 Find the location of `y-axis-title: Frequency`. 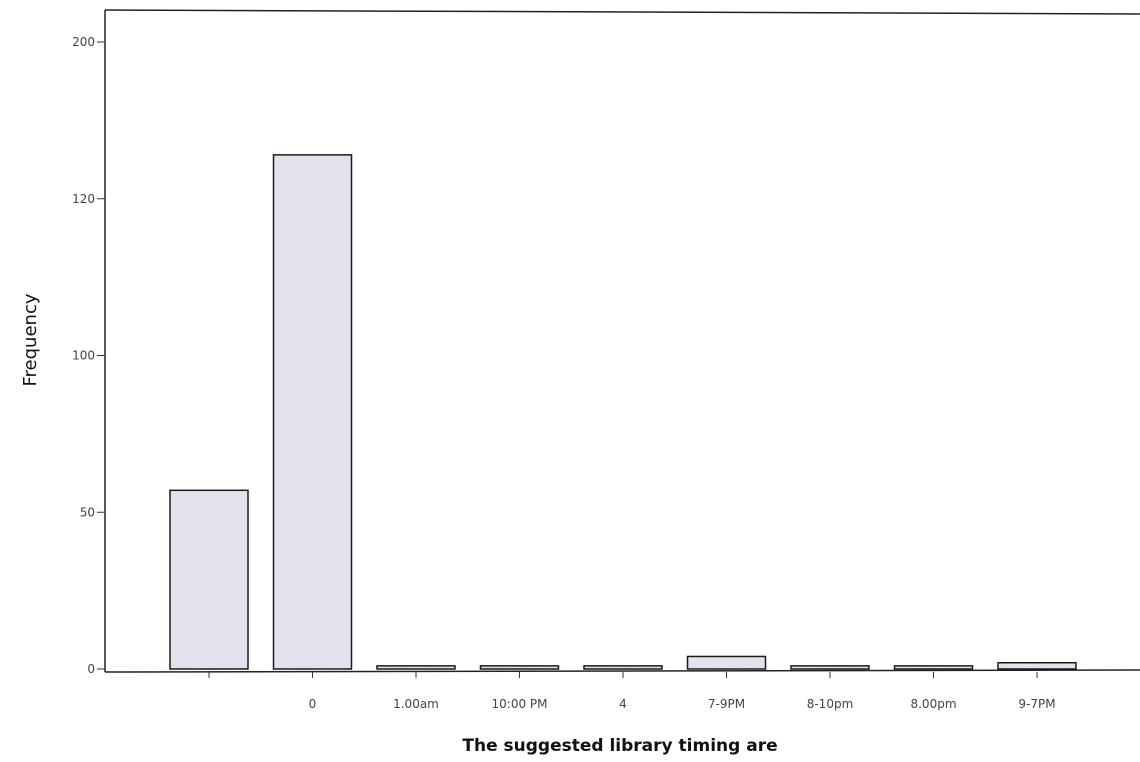

y-axis-title: Frequency is located at coordinates (30, 339).